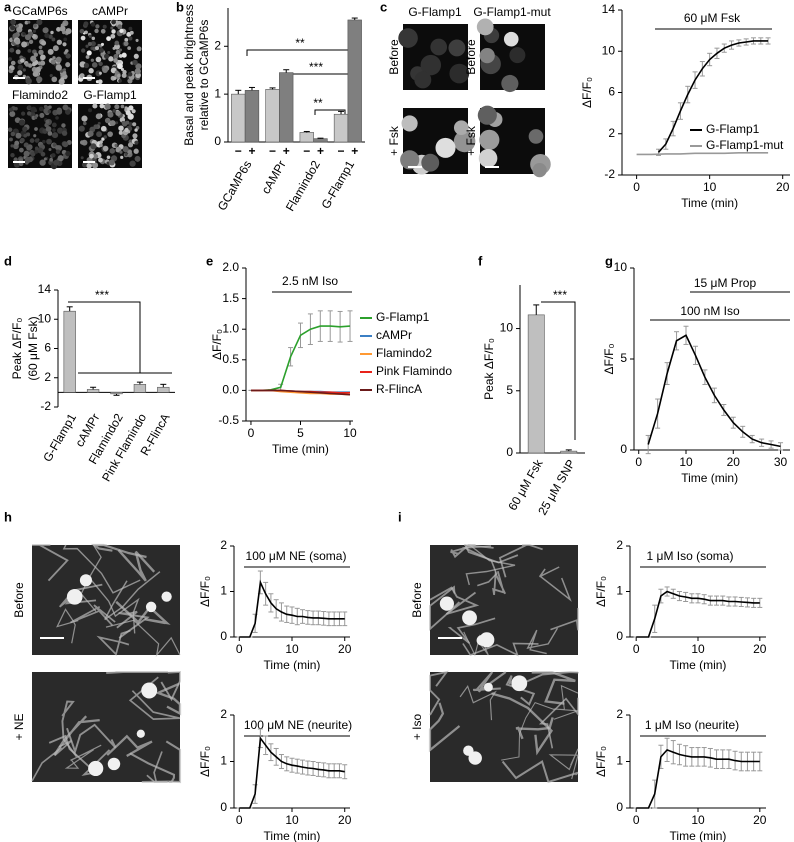 Image resolution: width=794 pixels, height=842 pixels. I want to click on y-tick-label: 0.5, so click(230, 359).